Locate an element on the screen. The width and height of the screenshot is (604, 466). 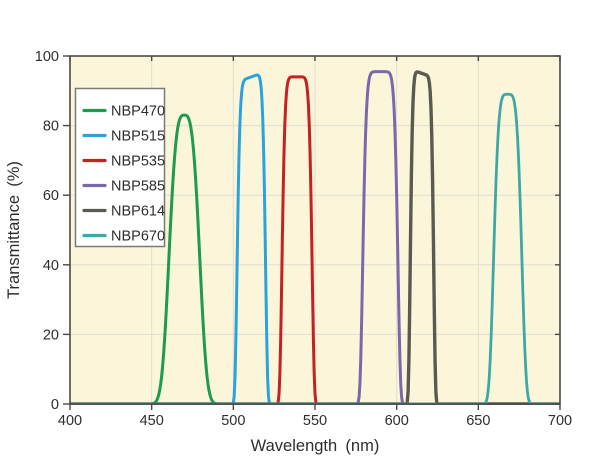
legend: NBP470 NBP515 NBP535 NBP585 NBP614 NBP670 is located at coordinates (120, 167).